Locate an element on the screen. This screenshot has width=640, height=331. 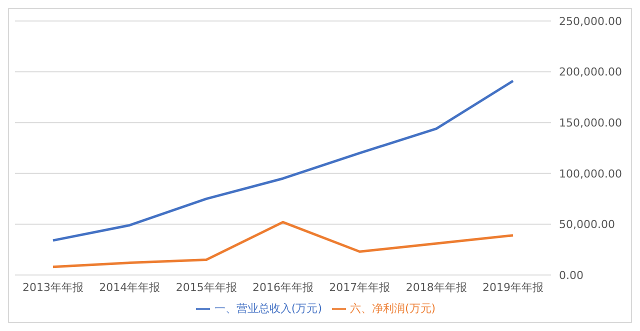
x-tick-label: 2016年年报 is located at coordinates (283, 287).